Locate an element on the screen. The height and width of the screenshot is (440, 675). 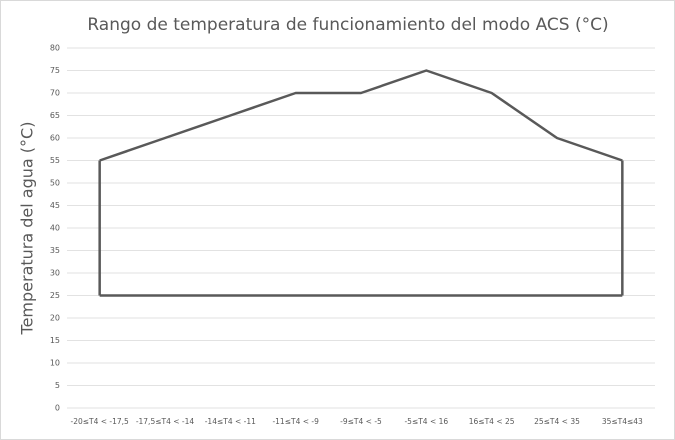
y-tick-label: 10 is located at coordinates (55, 363).